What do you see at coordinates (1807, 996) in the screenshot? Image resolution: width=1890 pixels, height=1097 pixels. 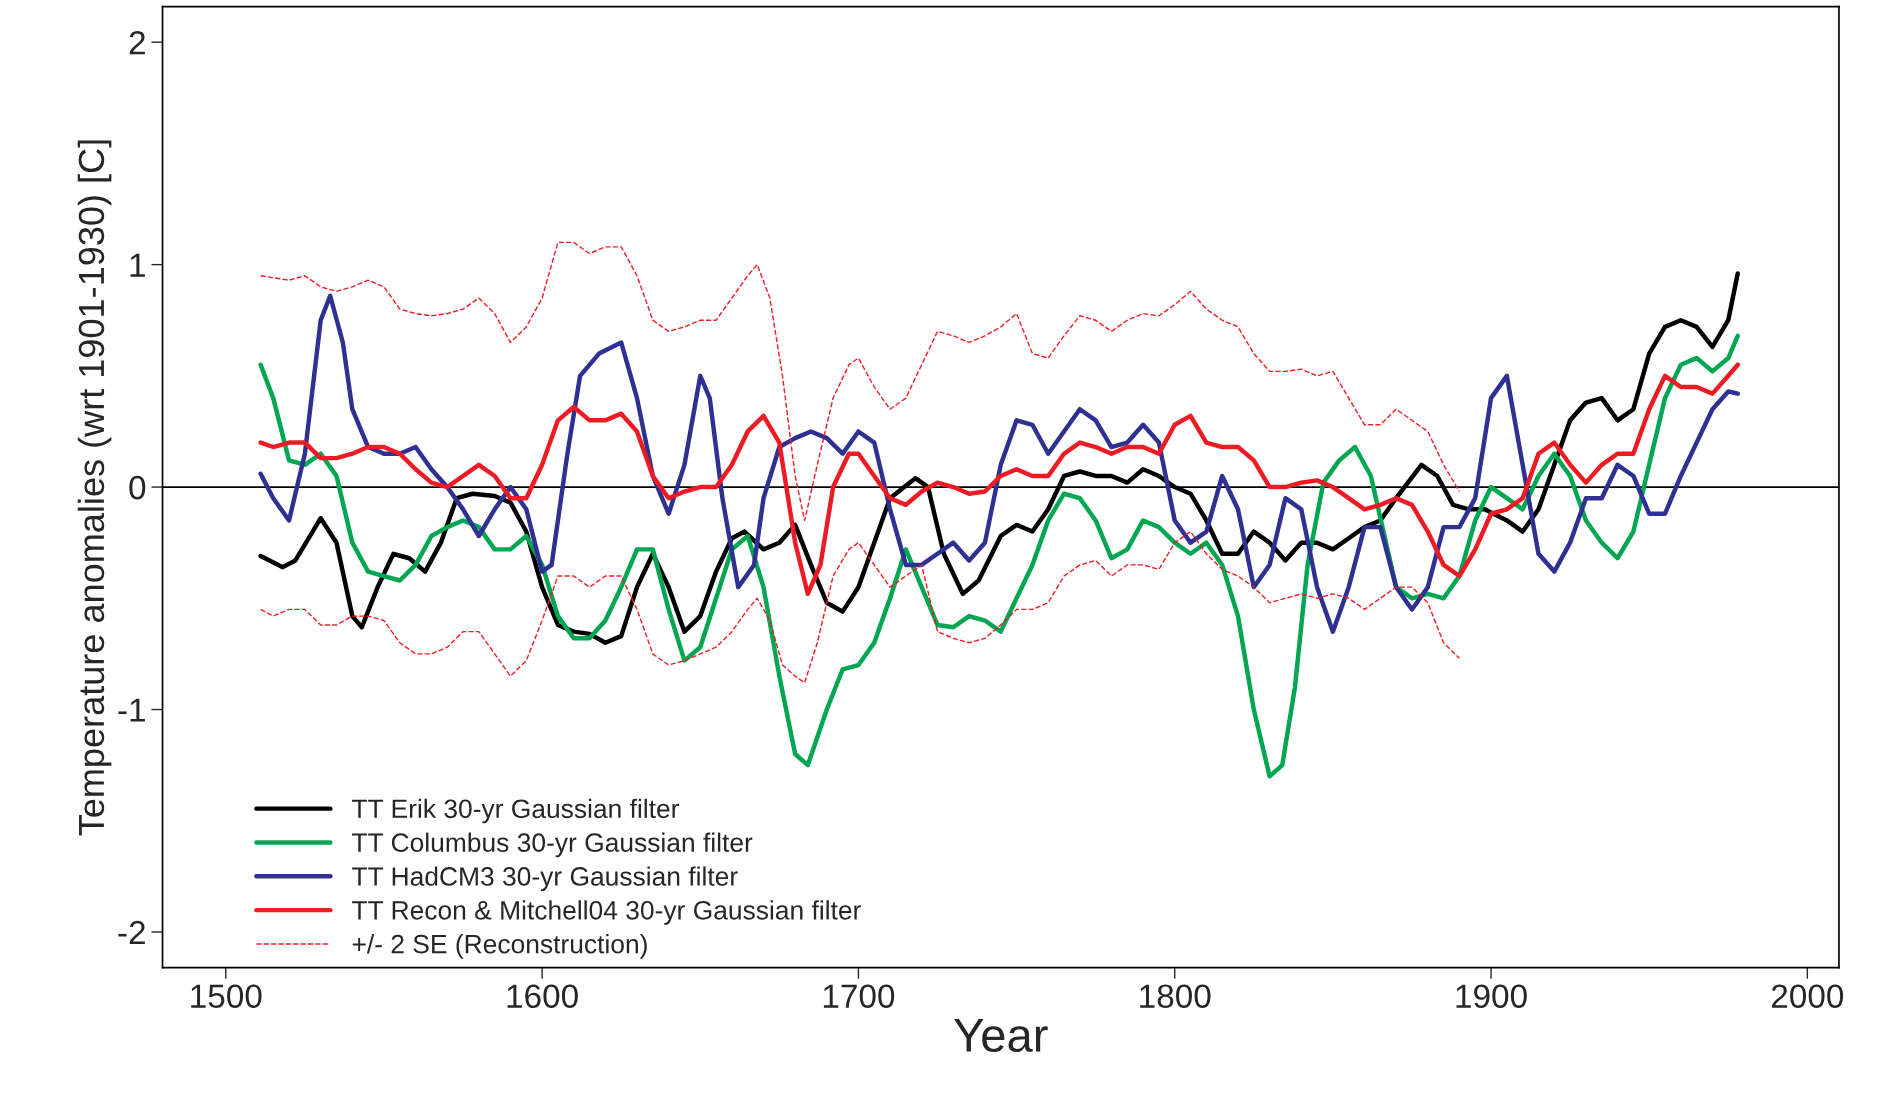 I see `x-tick-label: 2000` at bounding box center [1807, 996].